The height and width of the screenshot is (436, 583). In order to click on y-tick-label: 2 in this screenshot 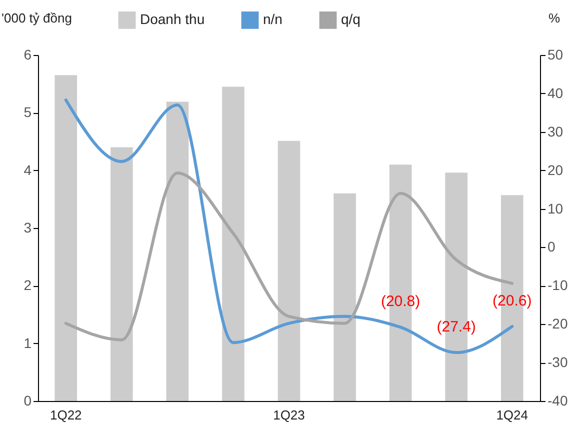, I will do `click(28, 285)`.